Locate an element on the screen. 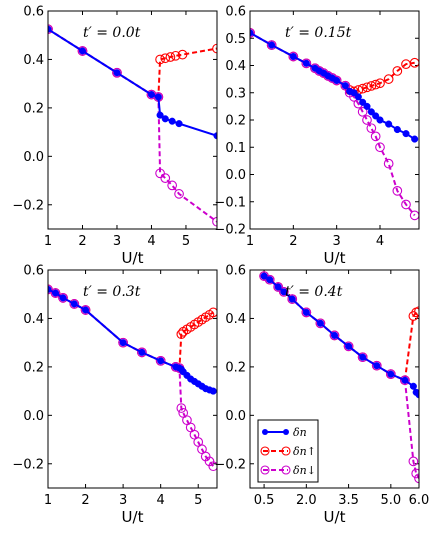 The width and height of the screenshot is (436, 533). legend: δn δn↑ δn↓ is located at coordinates (288, 451).